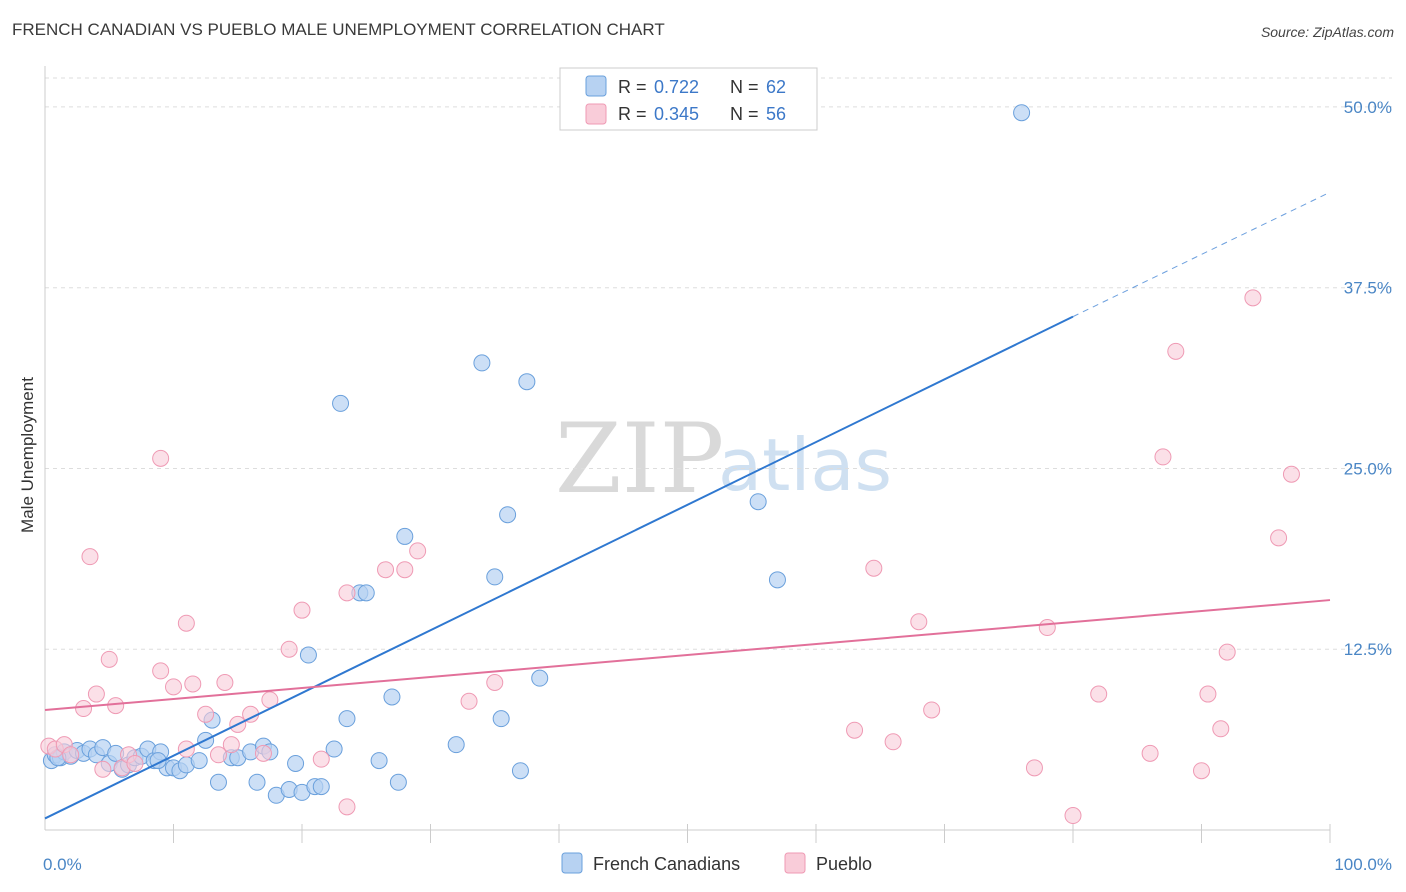 This screenshot has width=1406, height=892. I want to click on legend-r-label-1: R =, so click(632, 87).